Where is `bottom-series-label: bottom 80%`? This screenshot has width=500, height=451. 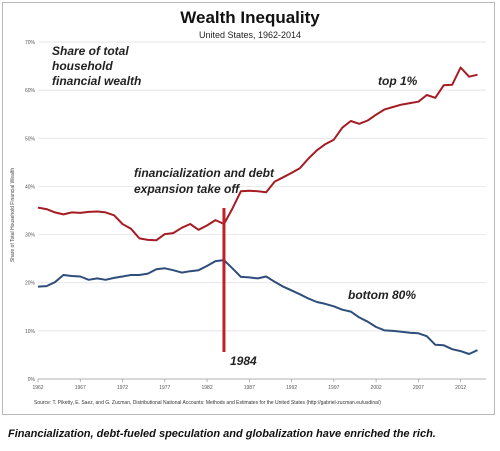
bottom-series-label: bottom 80% is located at coordinates (382, 295).